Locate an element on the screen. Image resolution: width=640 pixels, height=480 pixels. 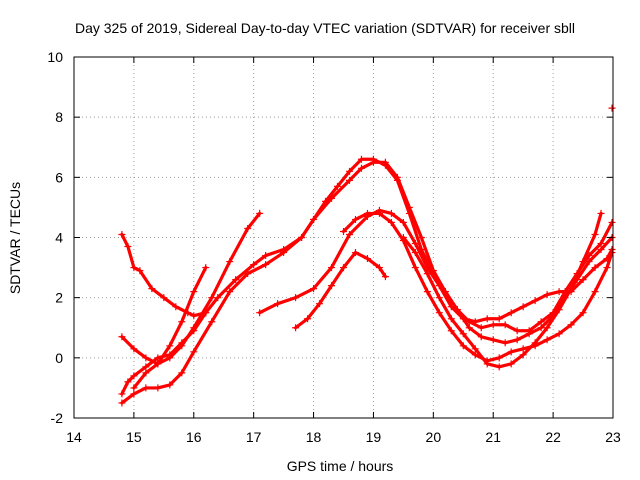
x-tick-label: 14 is located at coordinates (74, 437).